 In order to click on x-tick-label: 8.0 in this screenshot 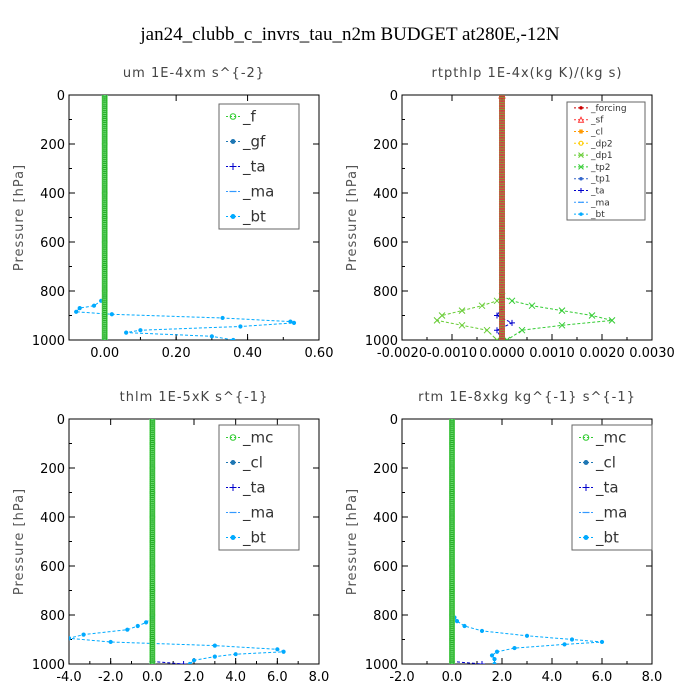, I will do `click(652, 677)`.